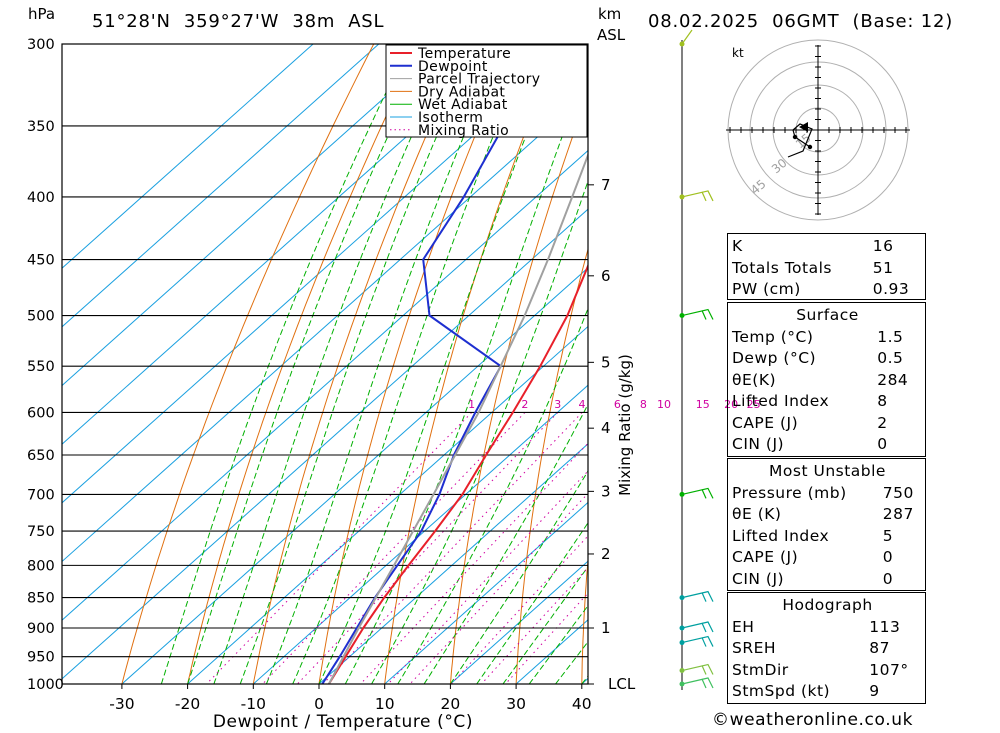 This screenshot has width=1000, height=733. What do you see at coordinates (813, 720) in the screenshot?
I see `copyright-footer: ©weatheronline.co.uk` at bounding box center [813, 720].